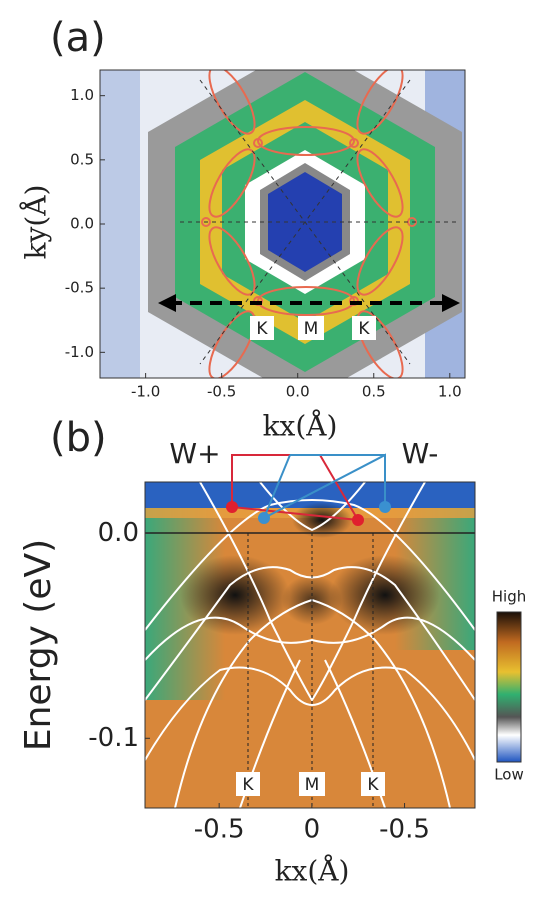  What do you see at coordinates (308, 489) in the screenshot?
I see `weyl-points` at bounding box center [308, 489].